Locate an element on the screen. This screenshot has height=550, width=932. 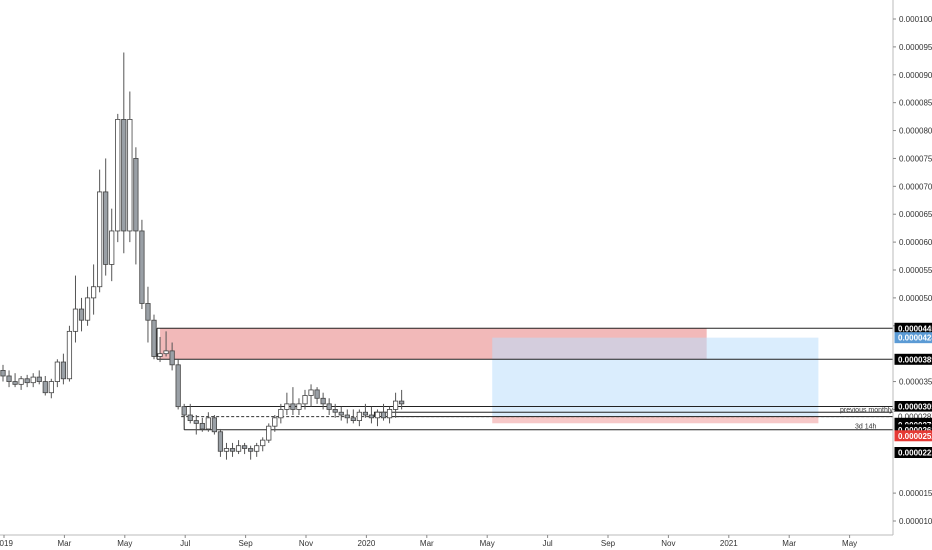
y-tick-label: 0.00005000 is located at coordinates (915, 298).